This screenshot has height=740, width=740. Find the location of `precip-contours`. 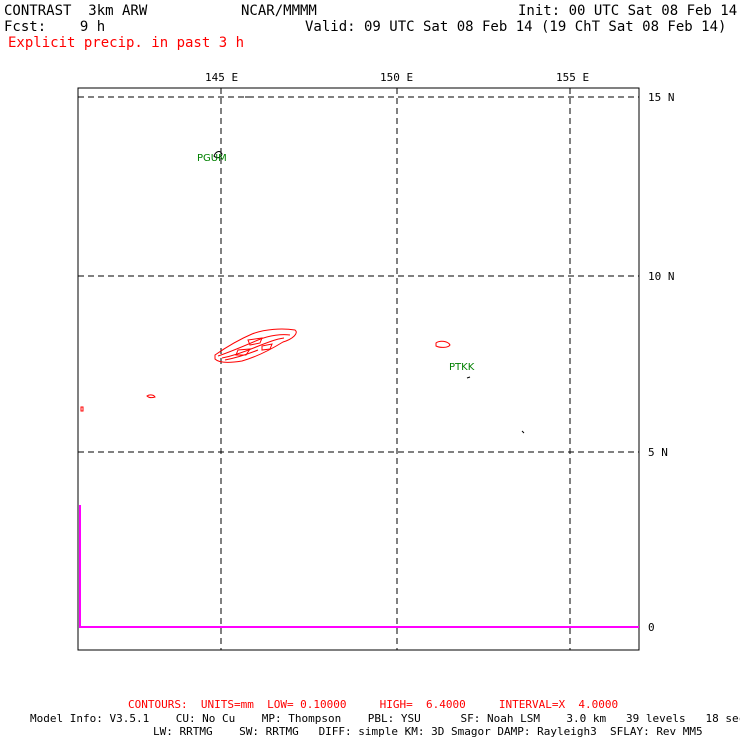

precip-contours is located at coordinates (265, 370).